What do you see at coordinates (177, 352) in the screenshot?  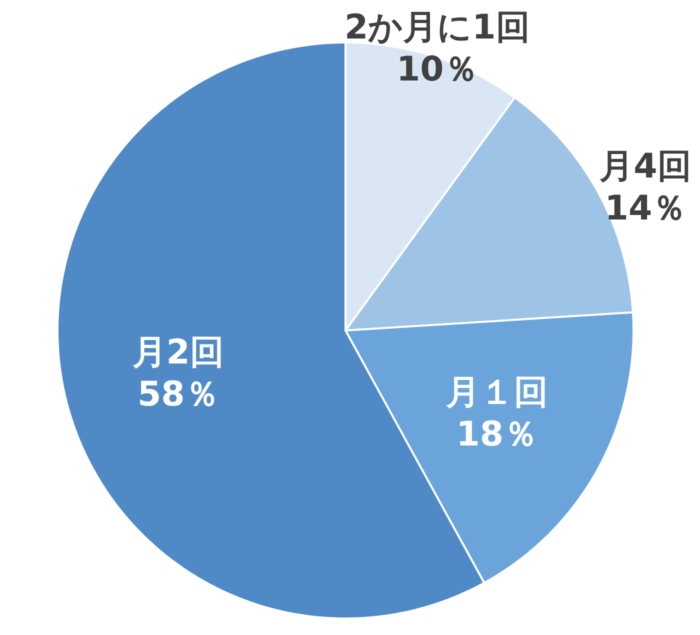 I see `slice-label: 月2回` at bounding box center [177, 352].